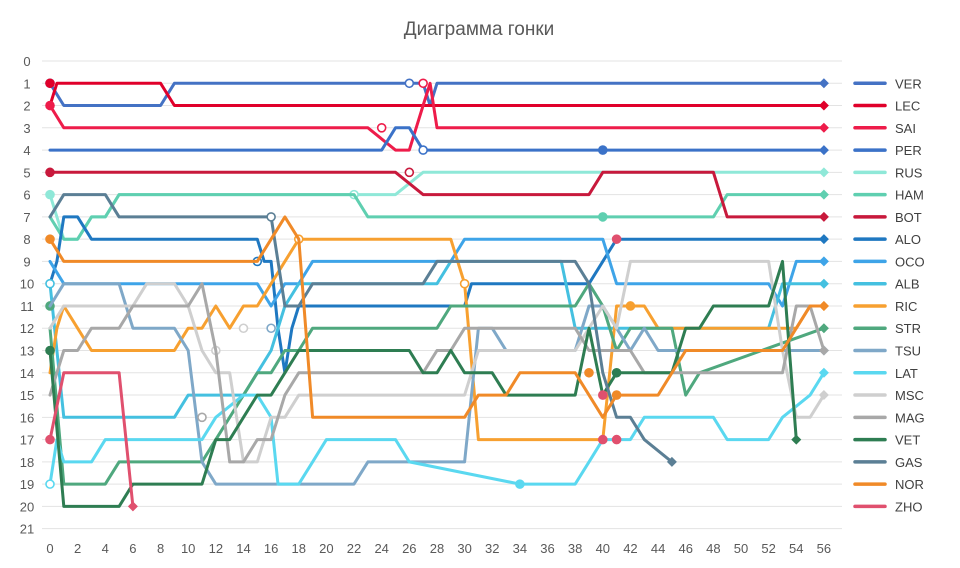 This screenshot has height=568, width=960. Describe the element at coordinates (77, 548) in the screenshot. I see `x-tick-label: 2` at that location.